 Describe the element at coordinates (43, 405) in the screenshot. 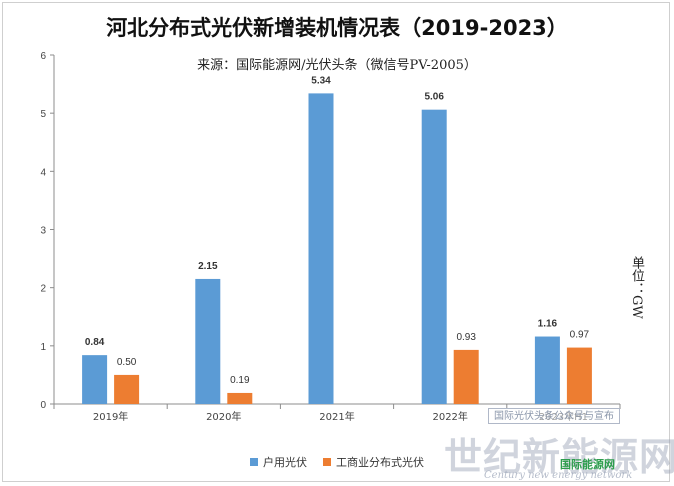

I see `y-tick-label: 0` at that location.